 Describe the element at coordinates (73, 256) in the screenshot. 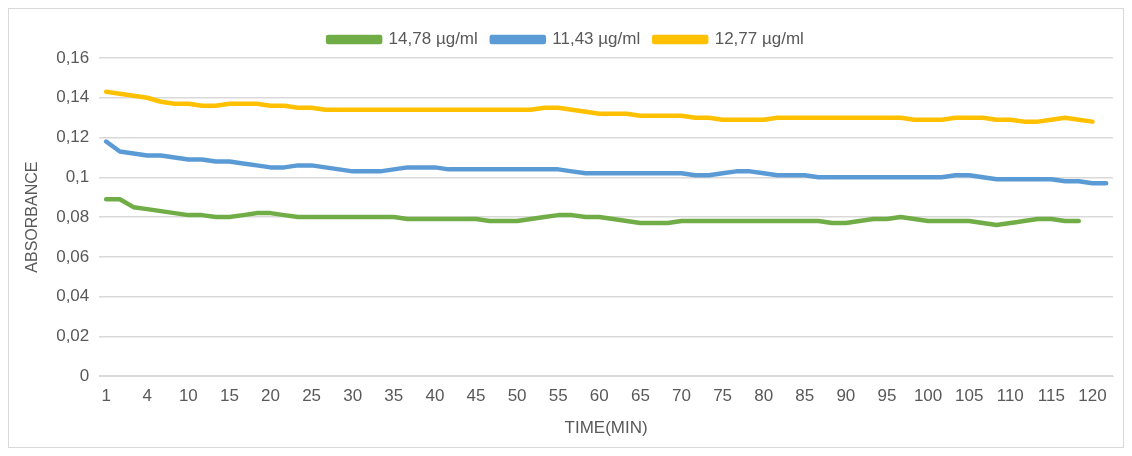

I see `y-tick-label: 0,06` at that location.